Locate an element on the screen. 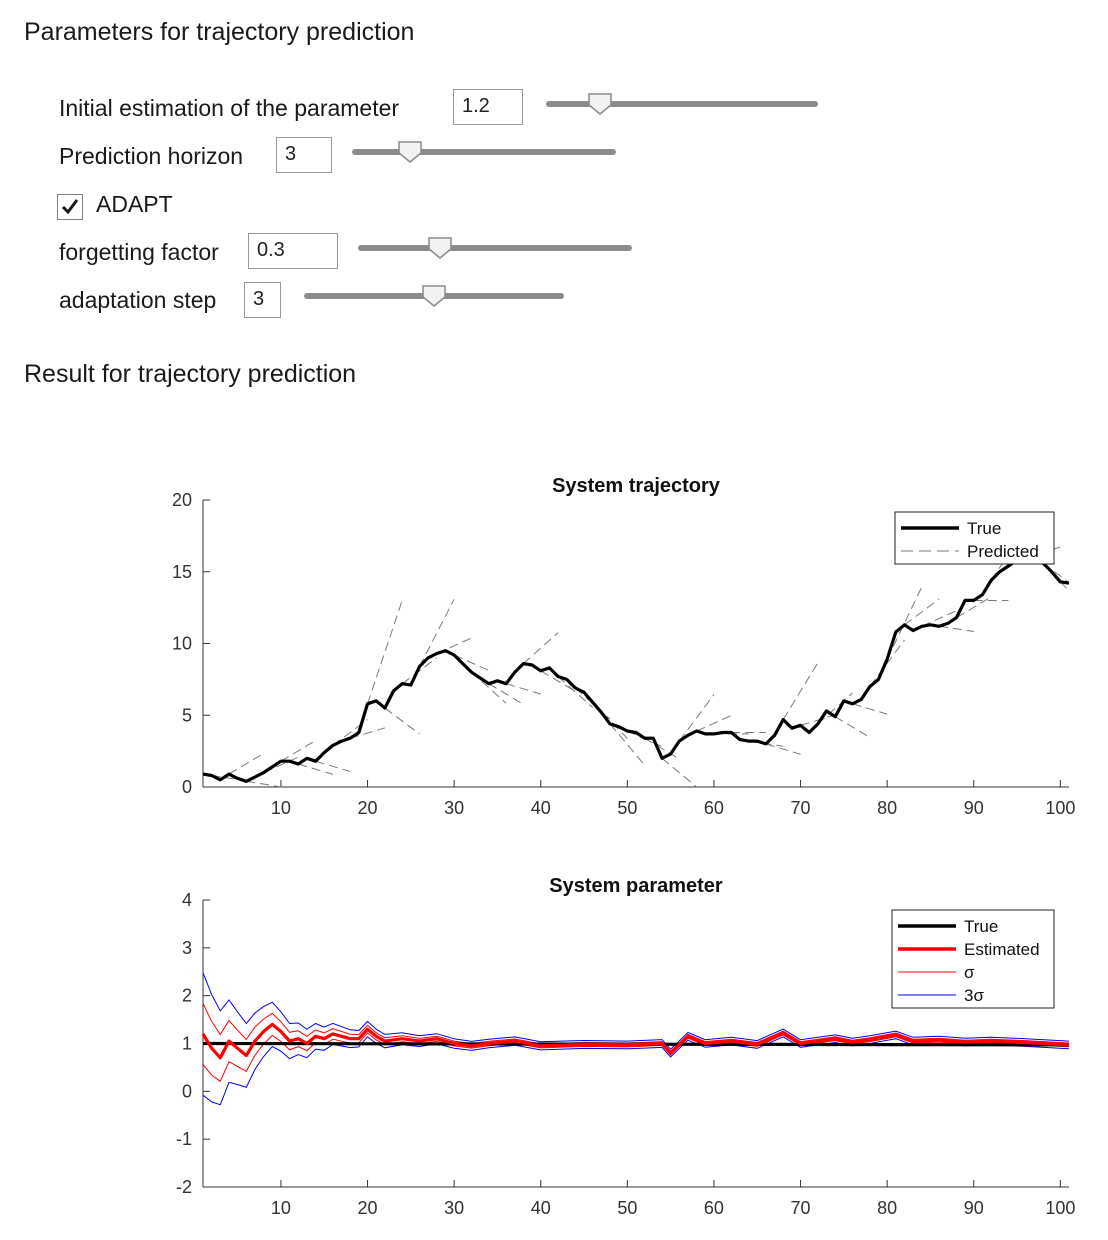 The image size is (1108, 1240). adaptation-step-label: adaptation step is located at coordinates (138, 300).